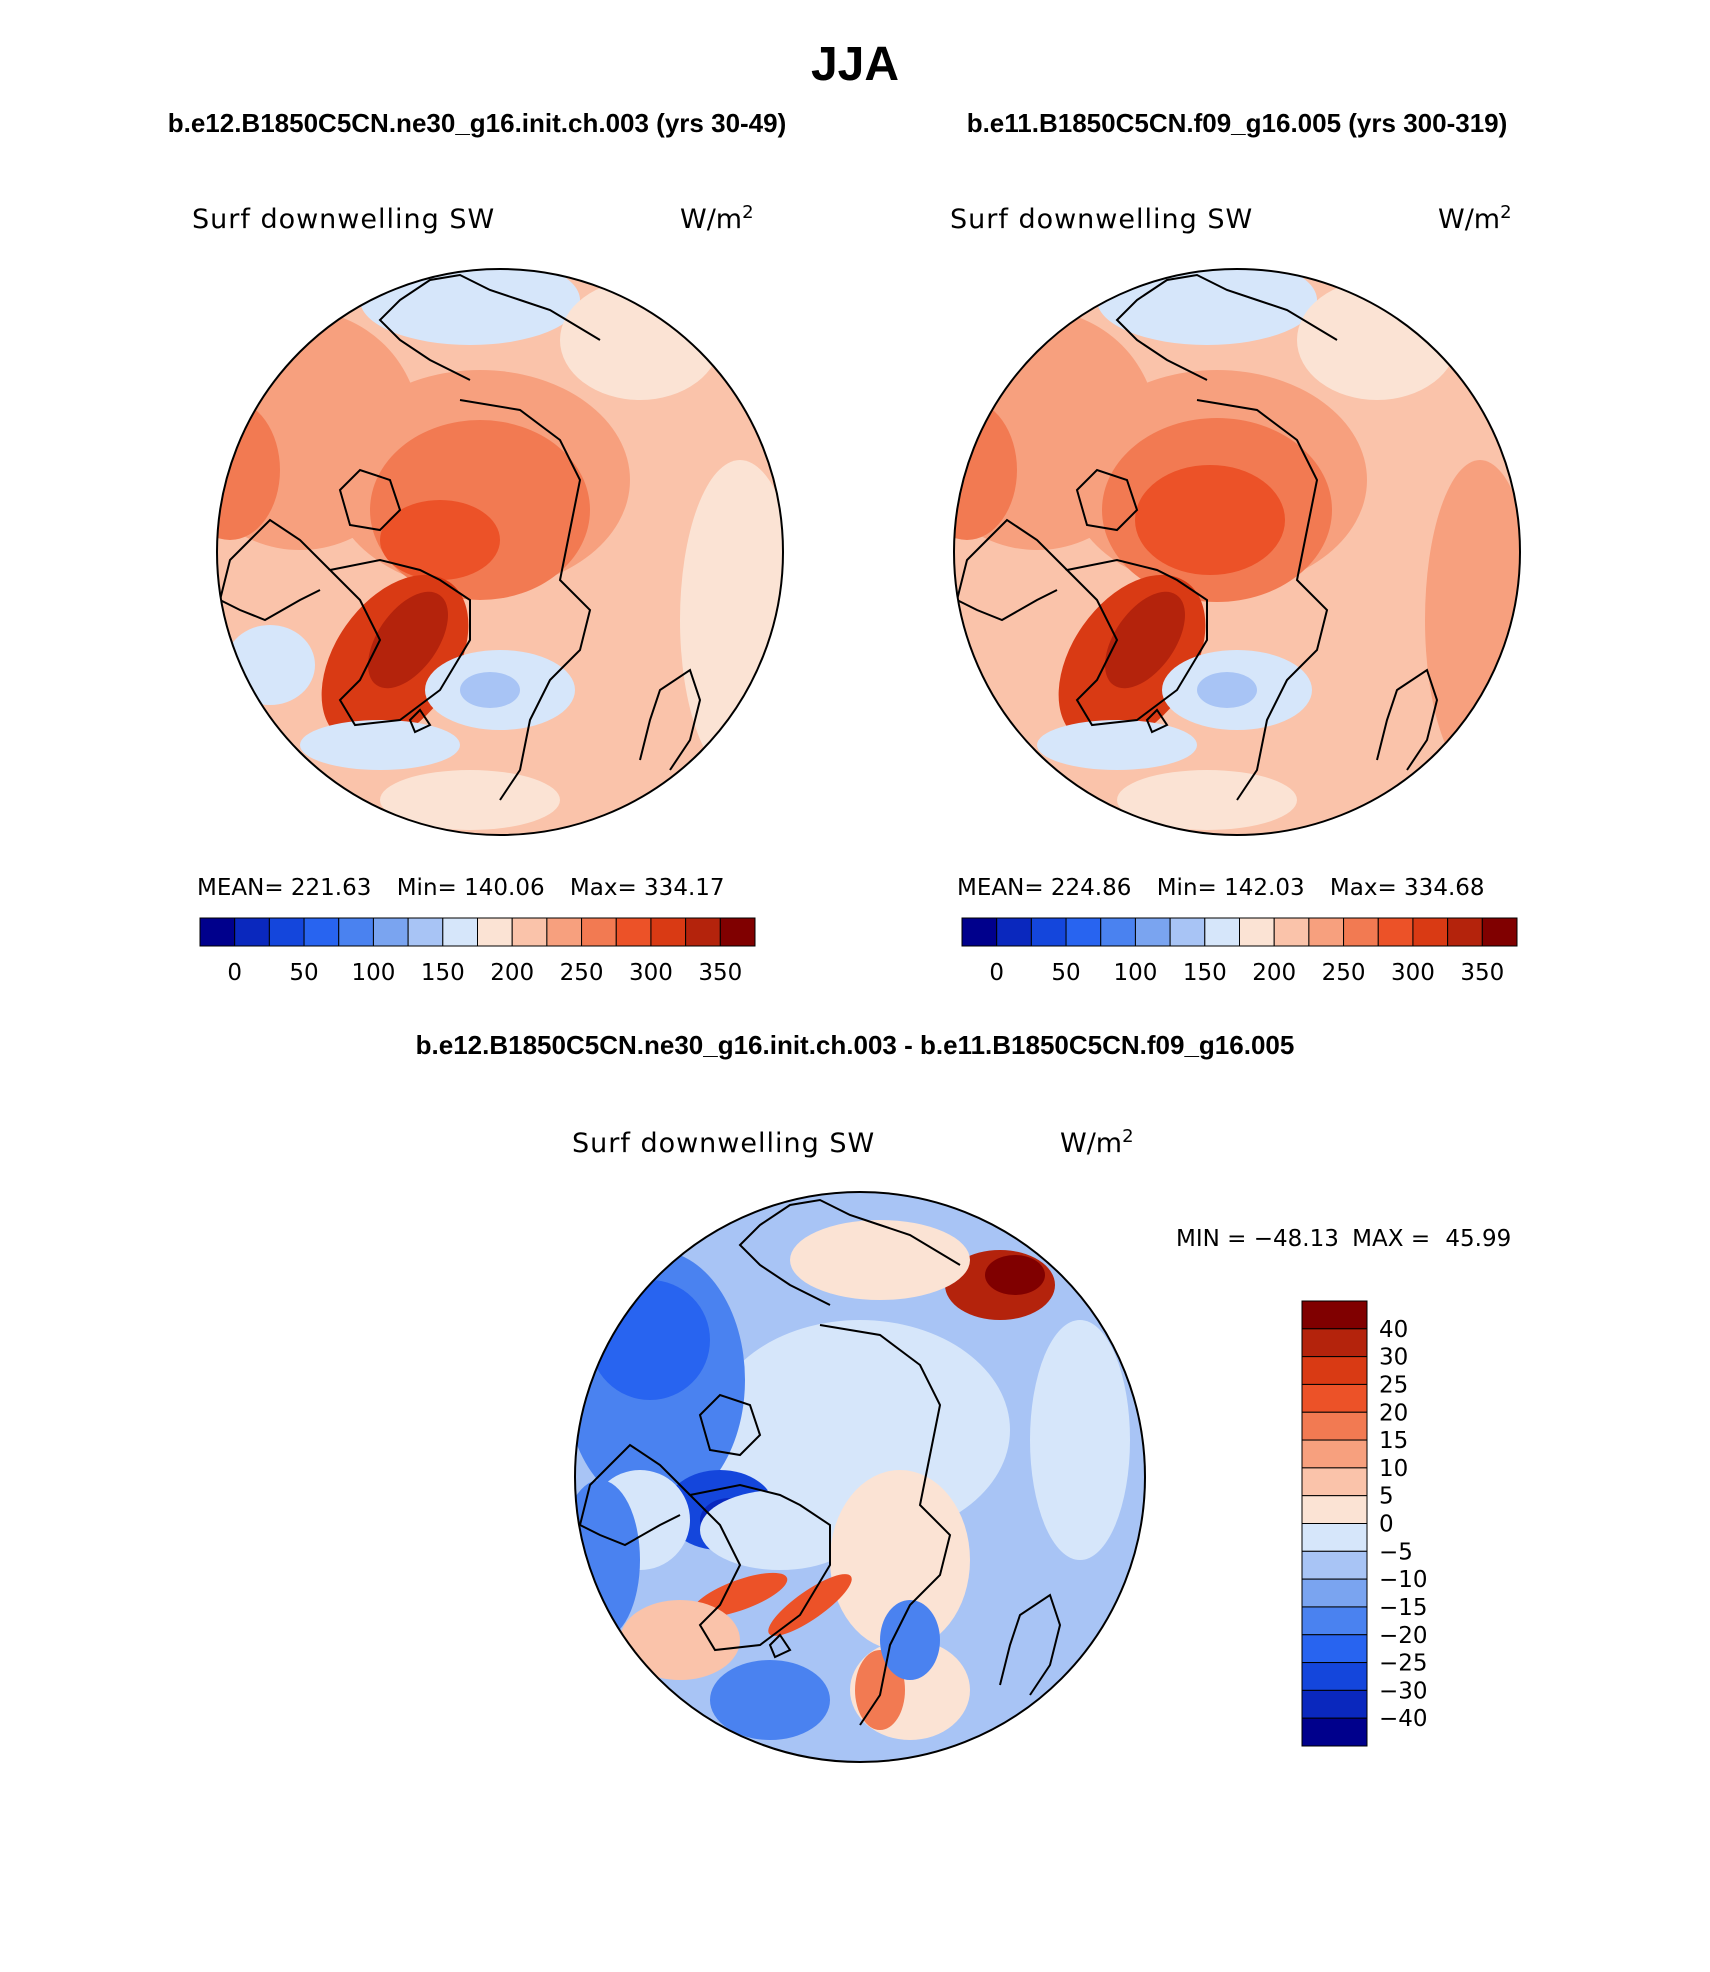  What do you see at coordinates (1343, 1239) in the screenshot?
I see `difference-minmax: MIN = −48.13 MAX = 45.99` at bounding box center [1343, 1239].